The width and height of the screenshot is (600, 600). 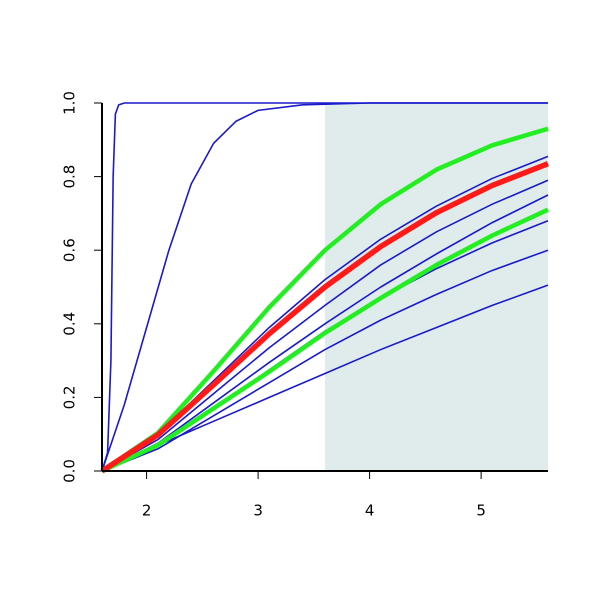 I want to click on y-tick-label: 0.2, so click(x=70, y=397).